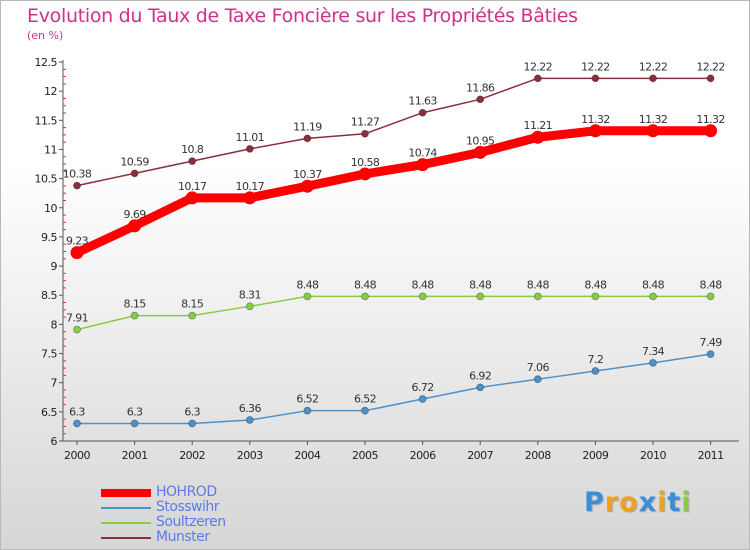 The image size is (750, 550). I want to click on data-label-hohrod-2003: 10.17, so click(250, 186).